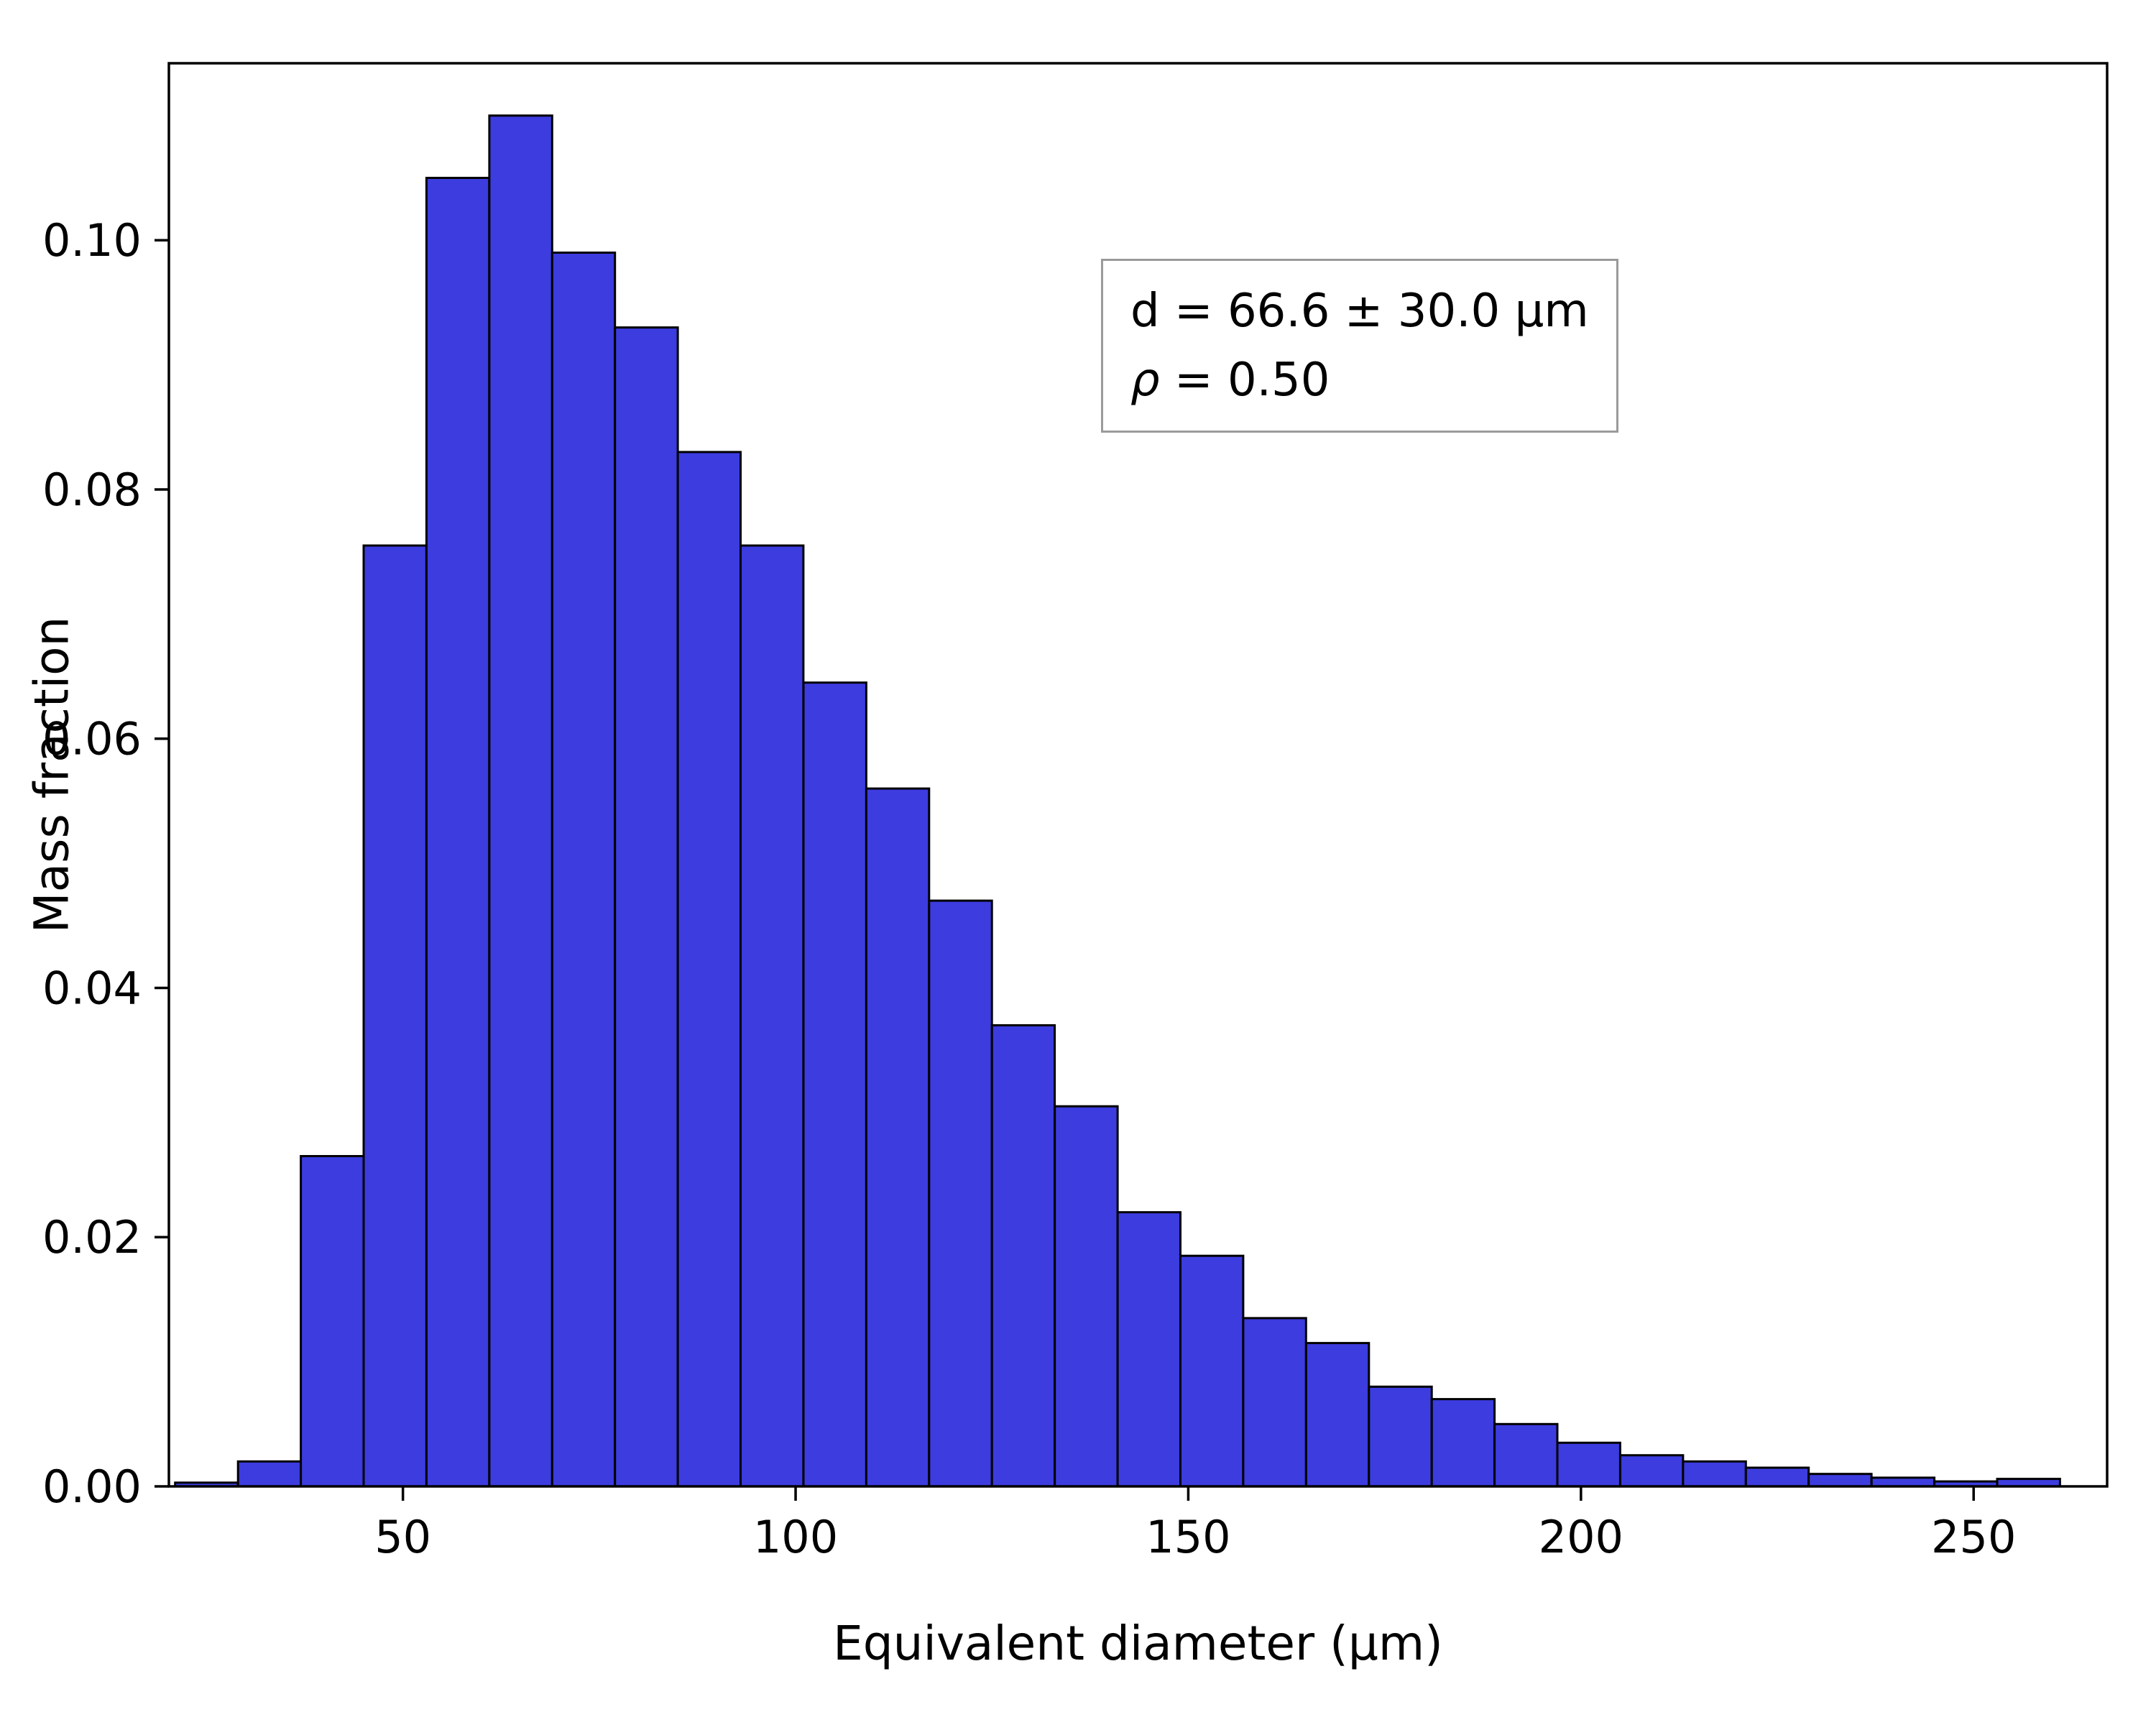  I want to click on y-axis-tick-label: 0.04, so click(92, 988).